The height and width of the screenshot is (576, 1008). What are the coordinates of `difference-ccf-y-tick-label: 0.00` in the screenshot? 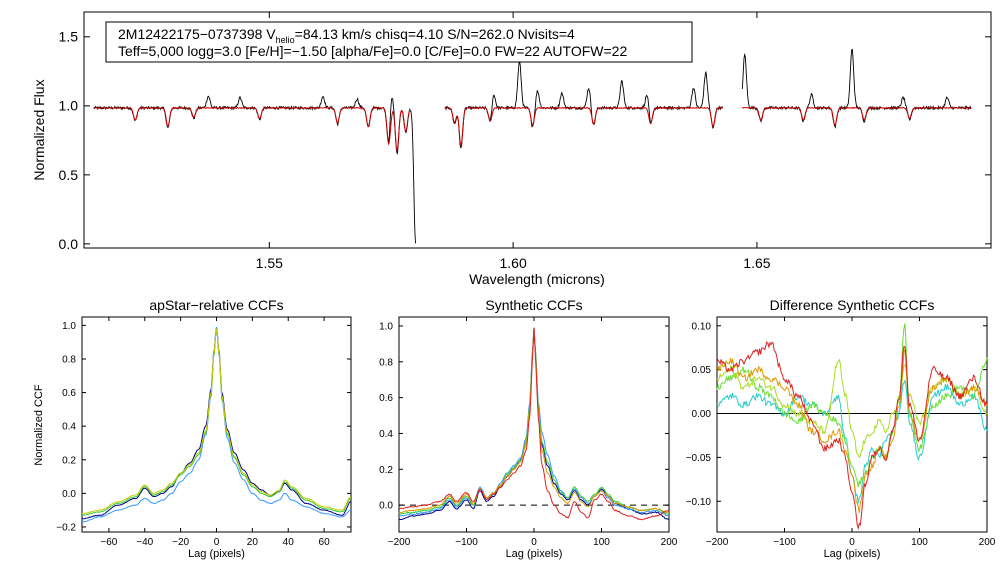 It's located at (702, 414).